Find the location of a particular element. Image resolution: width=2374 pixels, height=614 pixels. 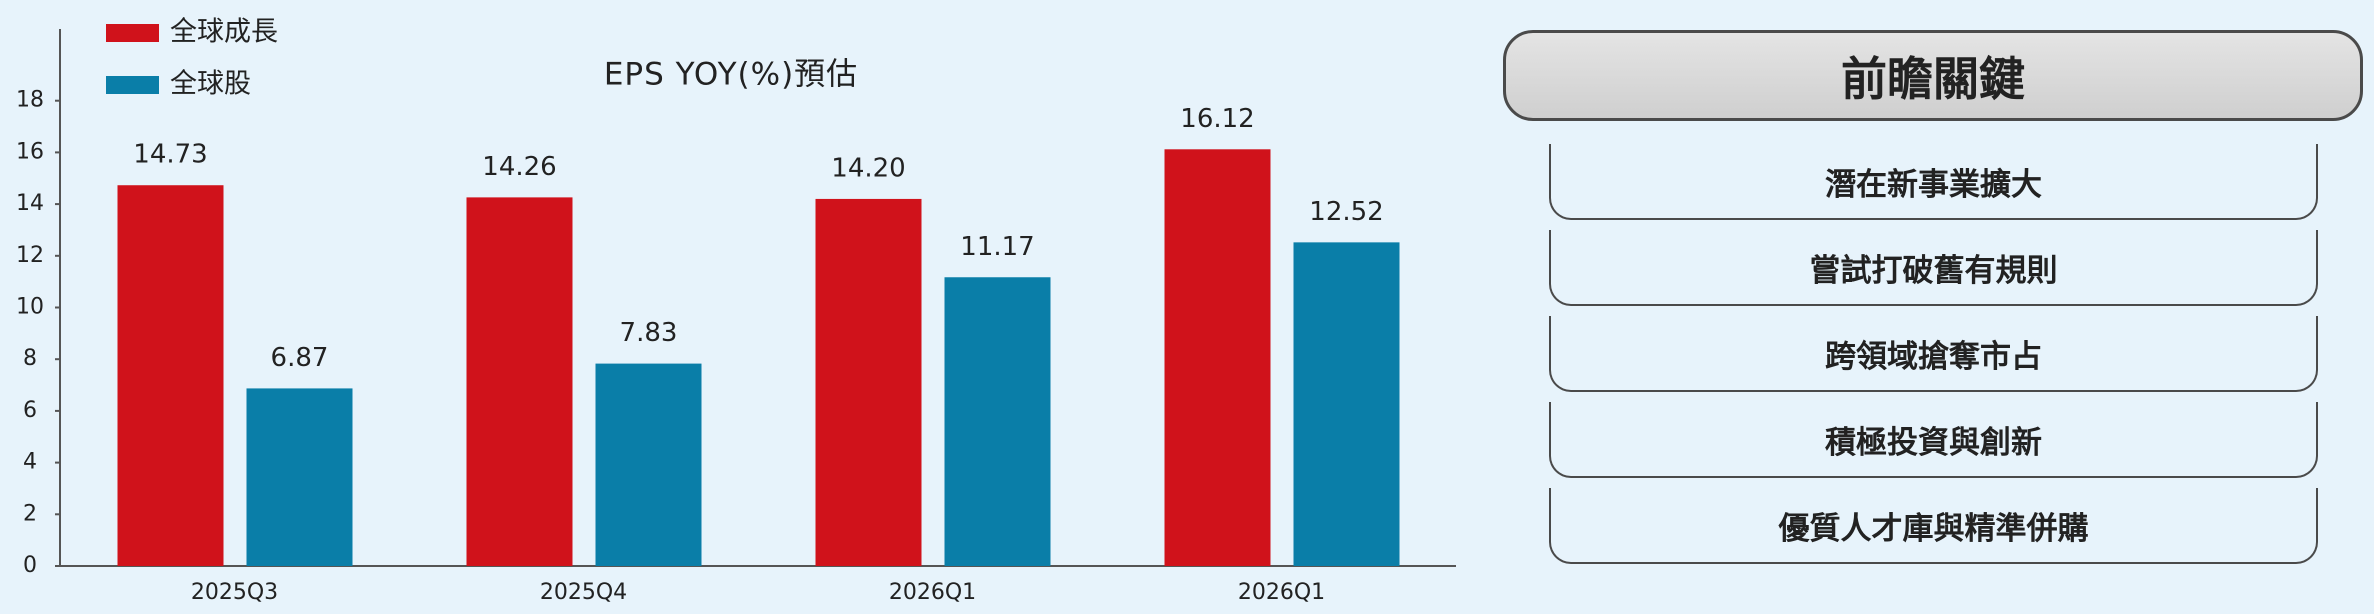

panel-item: 潛在新事業擴大 is located at coordinates (1933, 182).